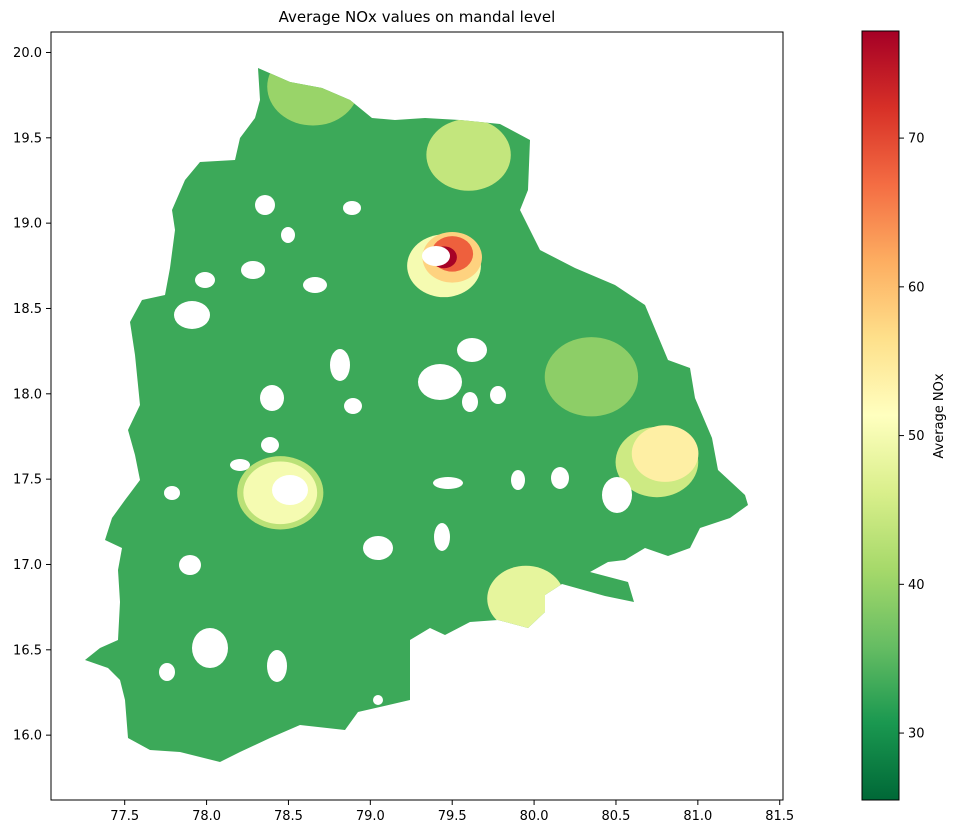 The height and width of the screenshot is (834, 956). What do you see at coordinates (27, 394) in the screenshot?
I see `y-tick-label: 18.0` at bounding box center [27, 394].